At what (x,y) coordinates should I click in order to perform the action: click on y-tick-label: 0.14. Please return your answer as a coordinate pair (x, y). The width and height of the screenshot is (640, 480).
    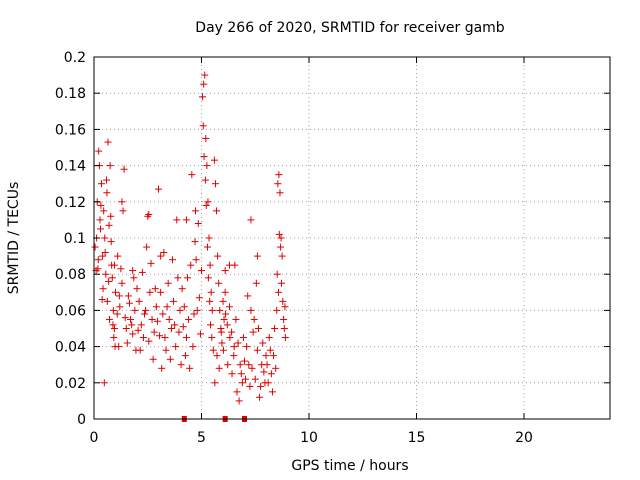
    Looking at the image, I should click on (70, 167).